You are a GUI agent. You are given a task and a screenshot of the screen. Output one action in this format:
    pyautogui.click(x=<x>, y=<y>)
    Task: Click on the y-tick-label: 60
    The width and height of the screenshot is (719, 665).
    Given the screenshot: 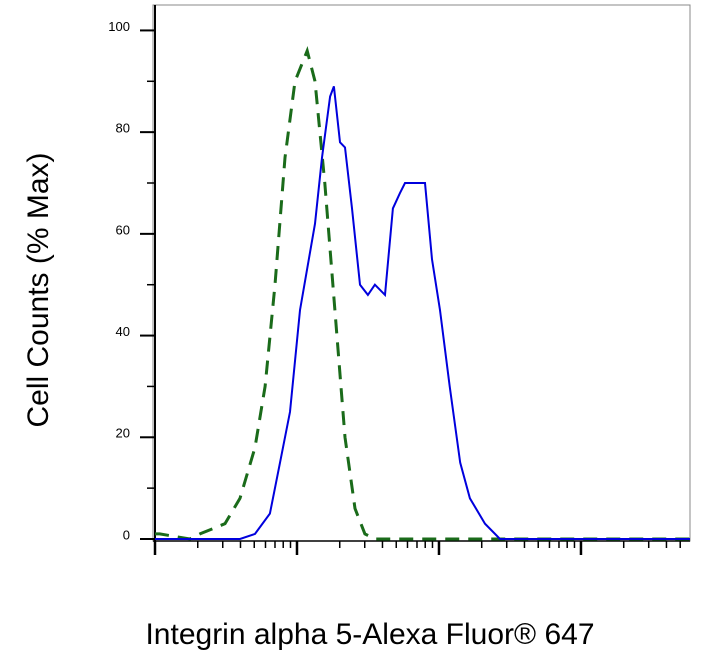 What is the action you would take?
    pyautogui.click(x=123, y=229)
    